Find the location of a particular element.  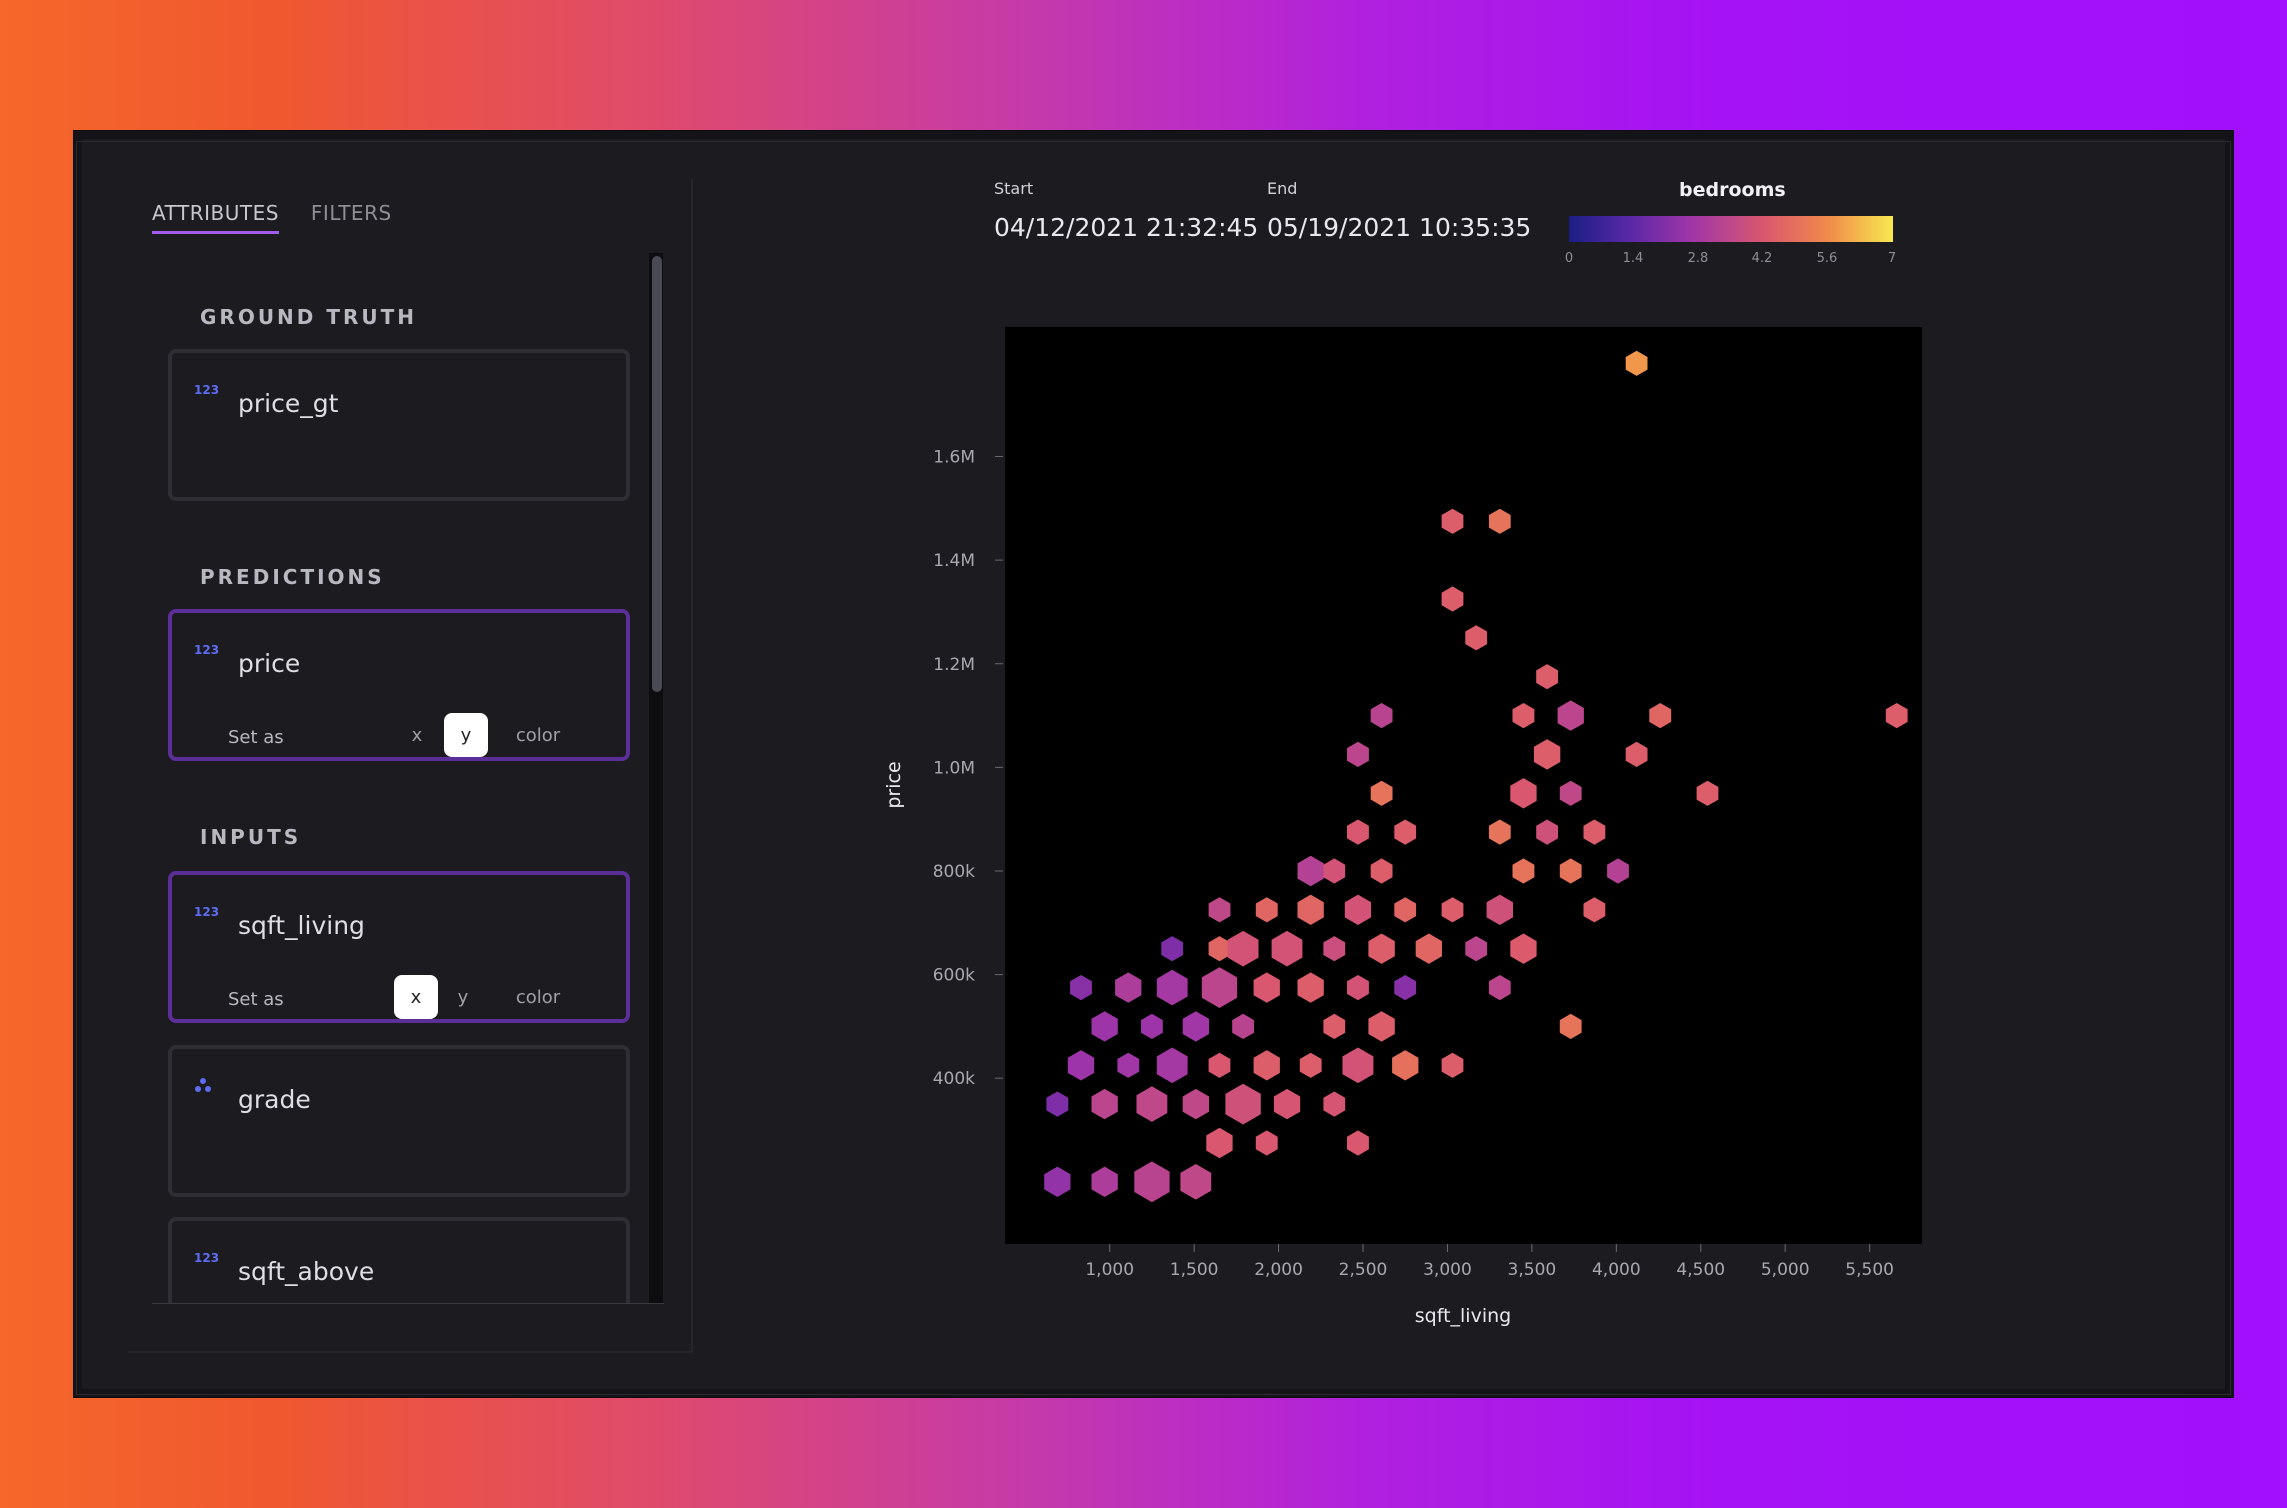

tab-filters: FILTERS is located at coordinates (351, 213).